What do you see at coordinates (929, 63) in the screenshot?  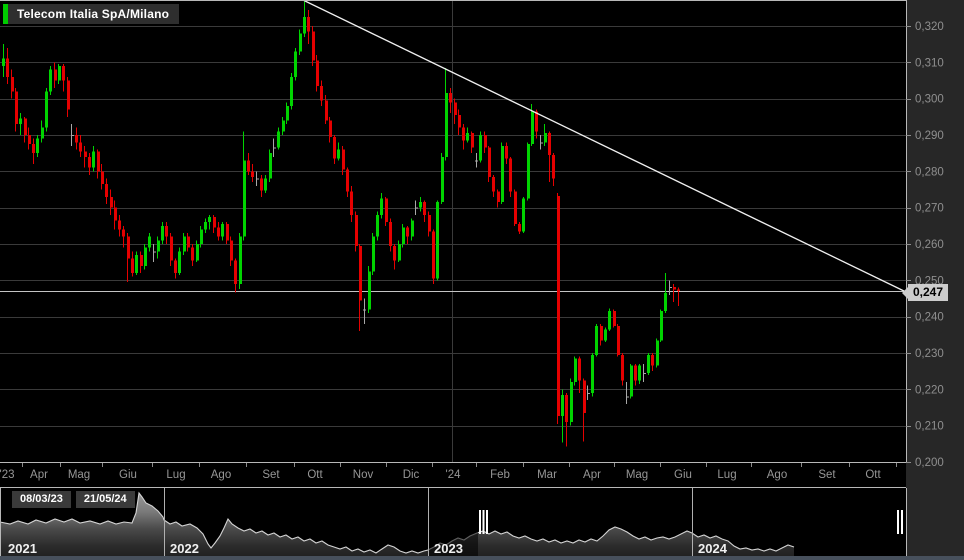 I see `price-axis-label: 0,310` at bounding box center [929, 63].